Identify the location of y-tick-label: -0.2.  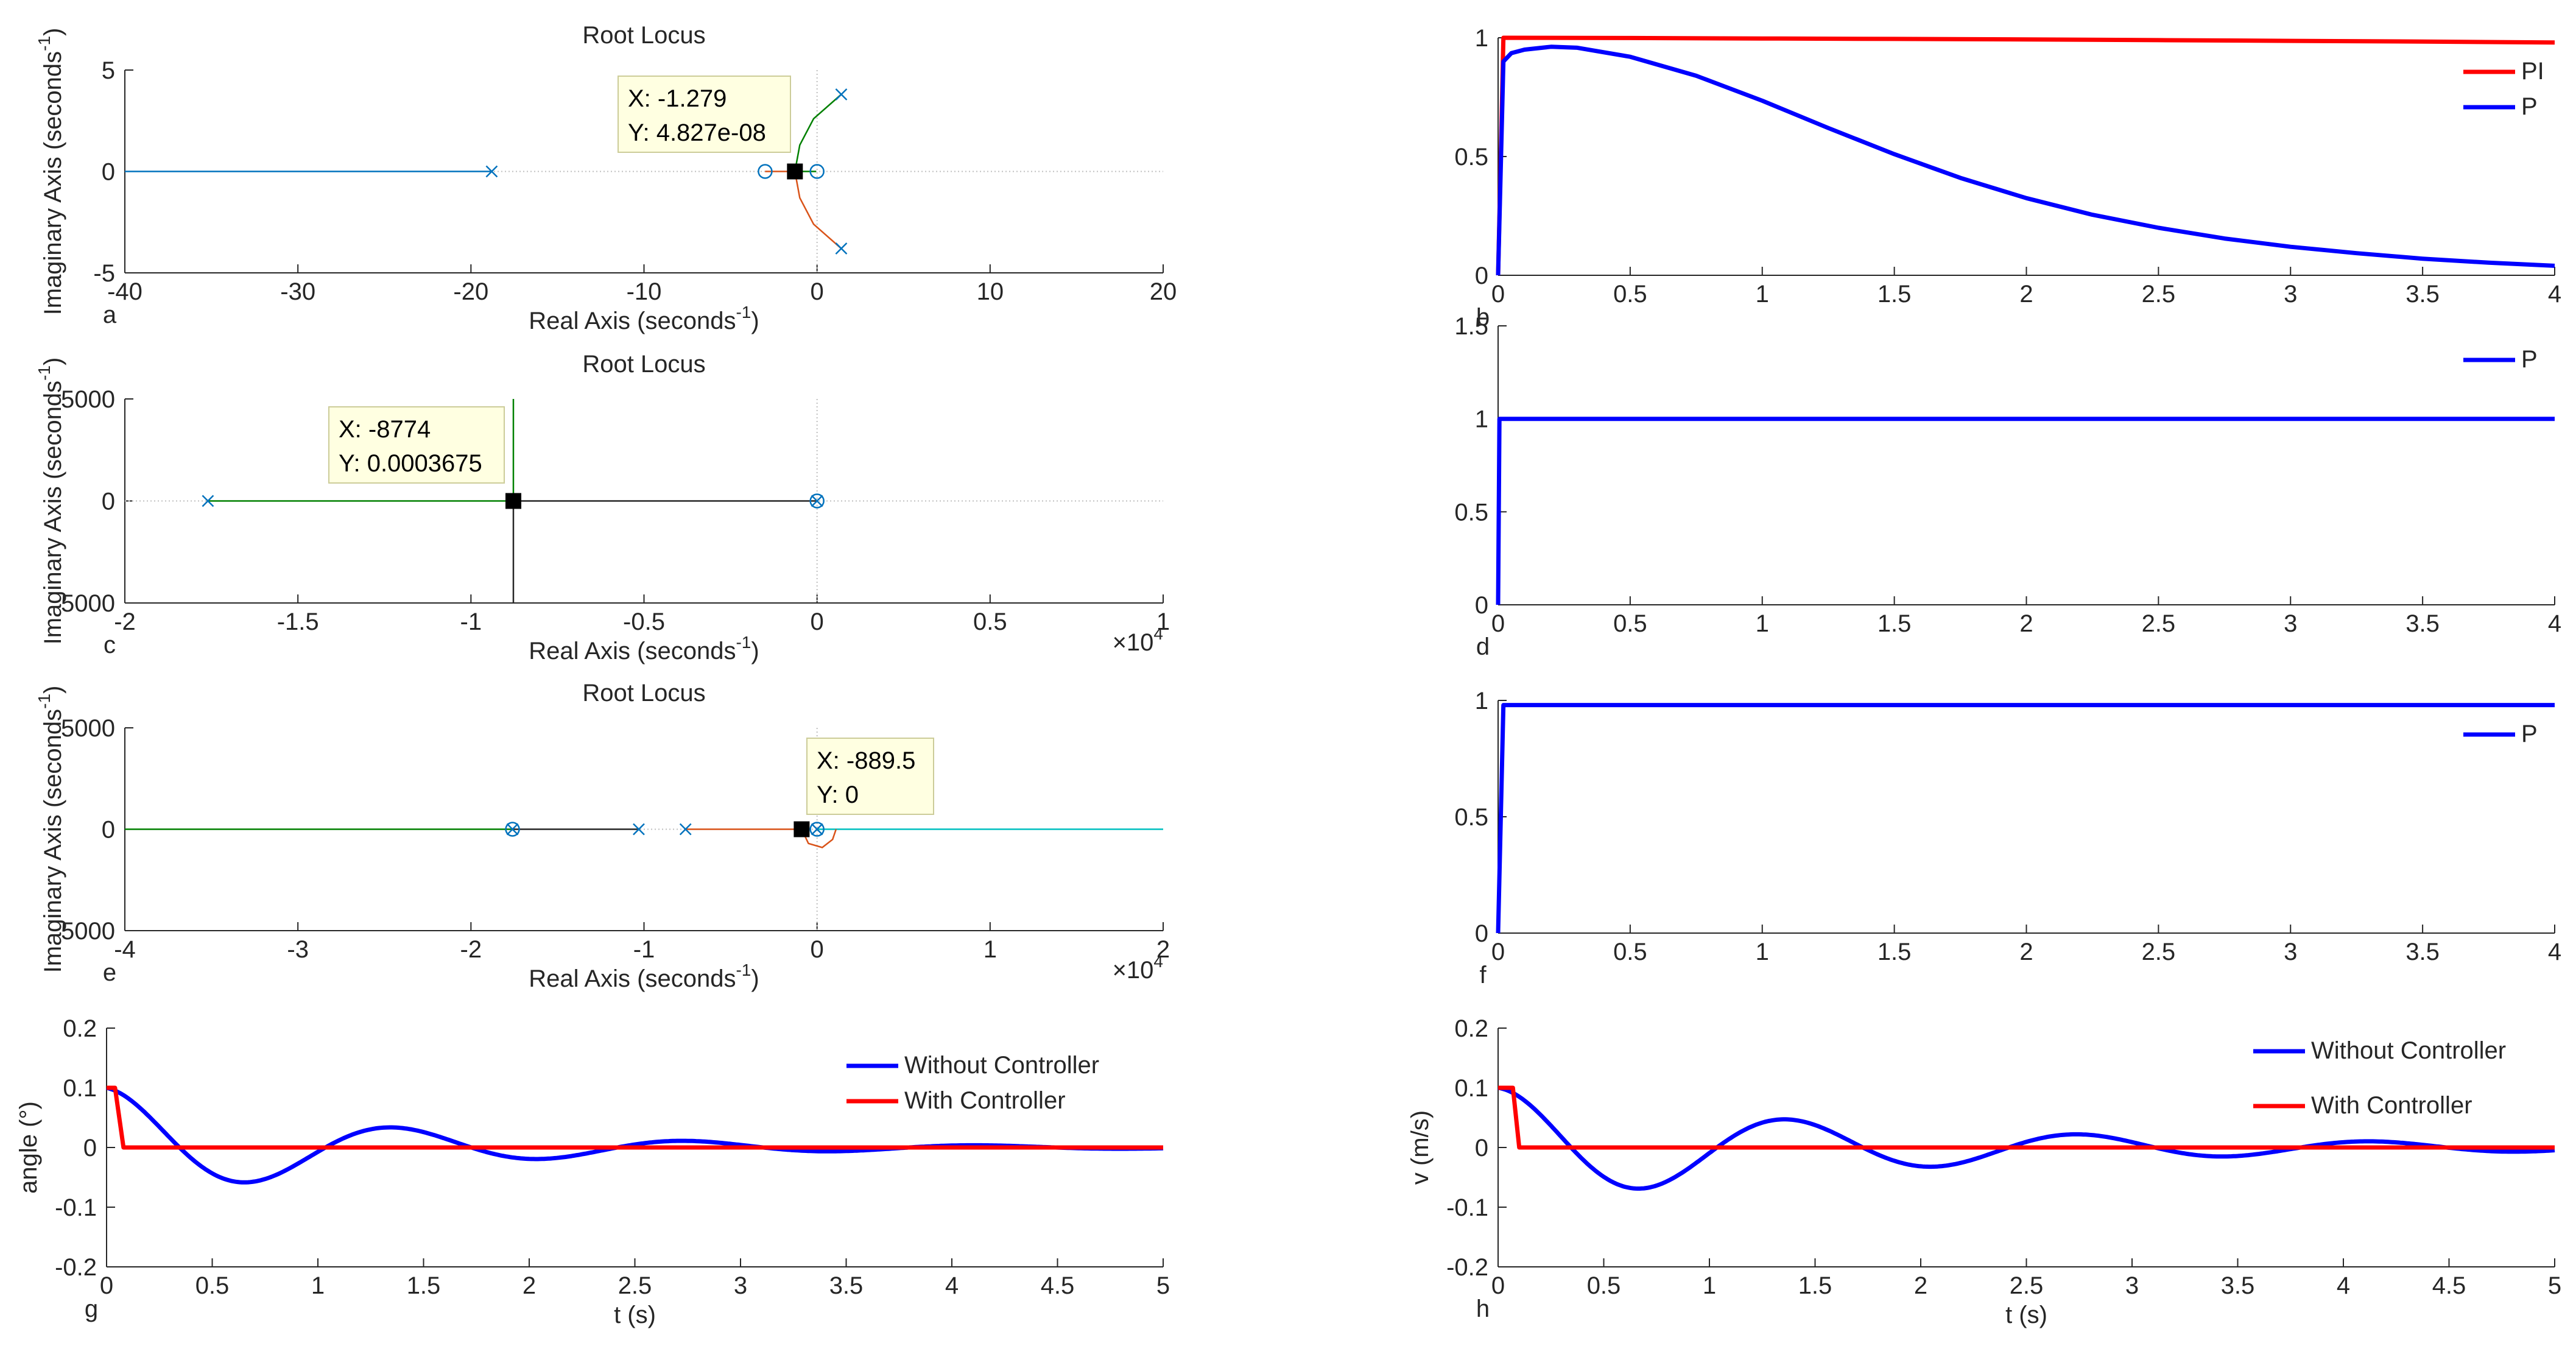
(76, 1267).